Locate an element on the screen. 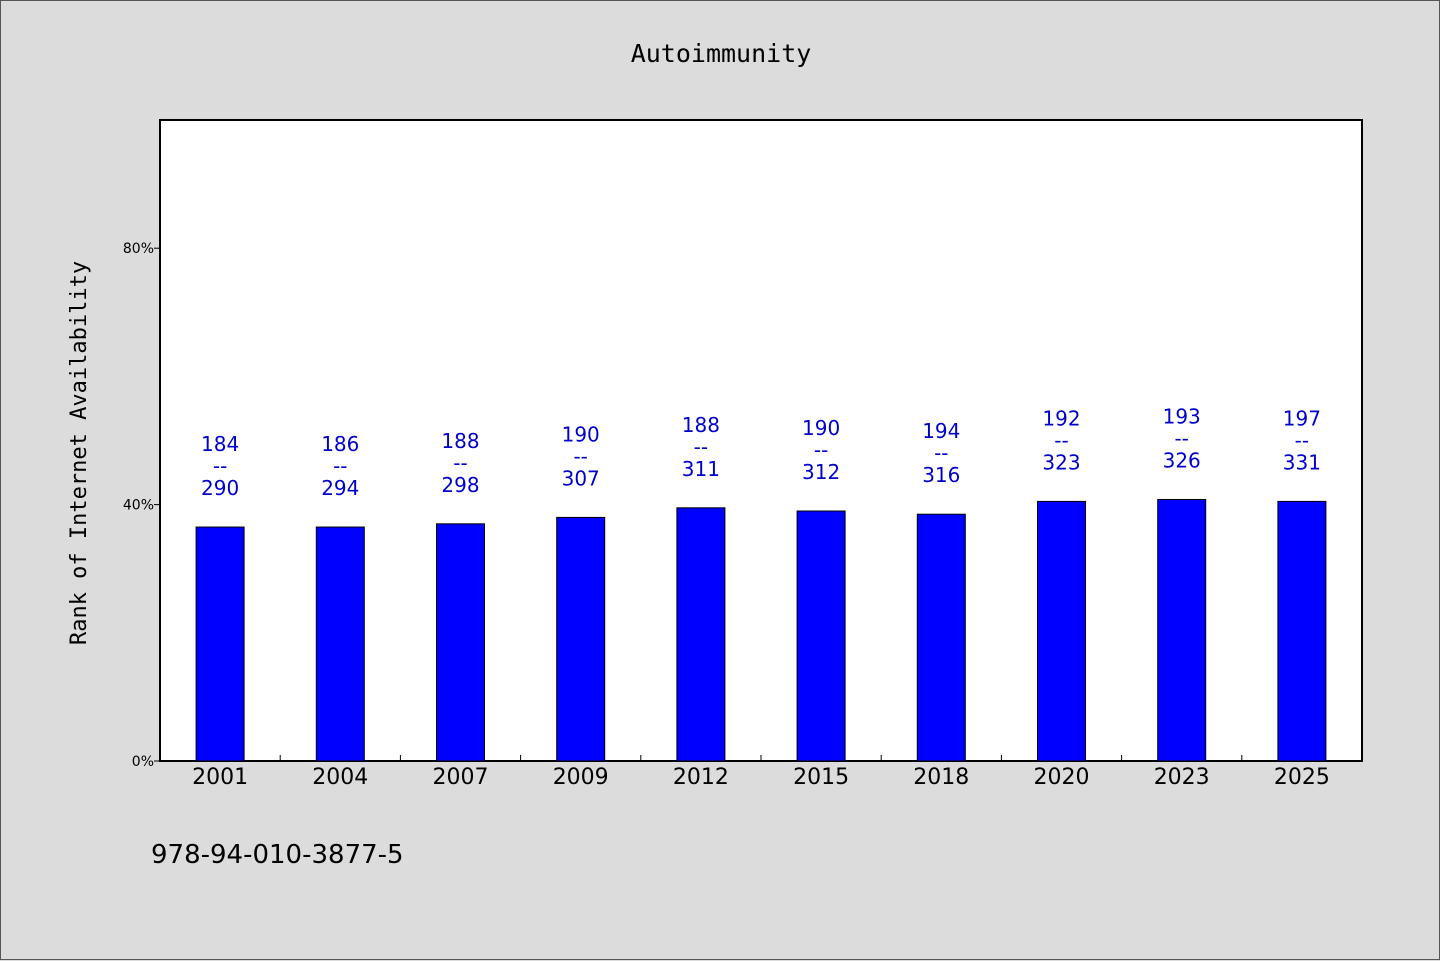  y-tick-label: 40% is located at coordinates (138, 506).